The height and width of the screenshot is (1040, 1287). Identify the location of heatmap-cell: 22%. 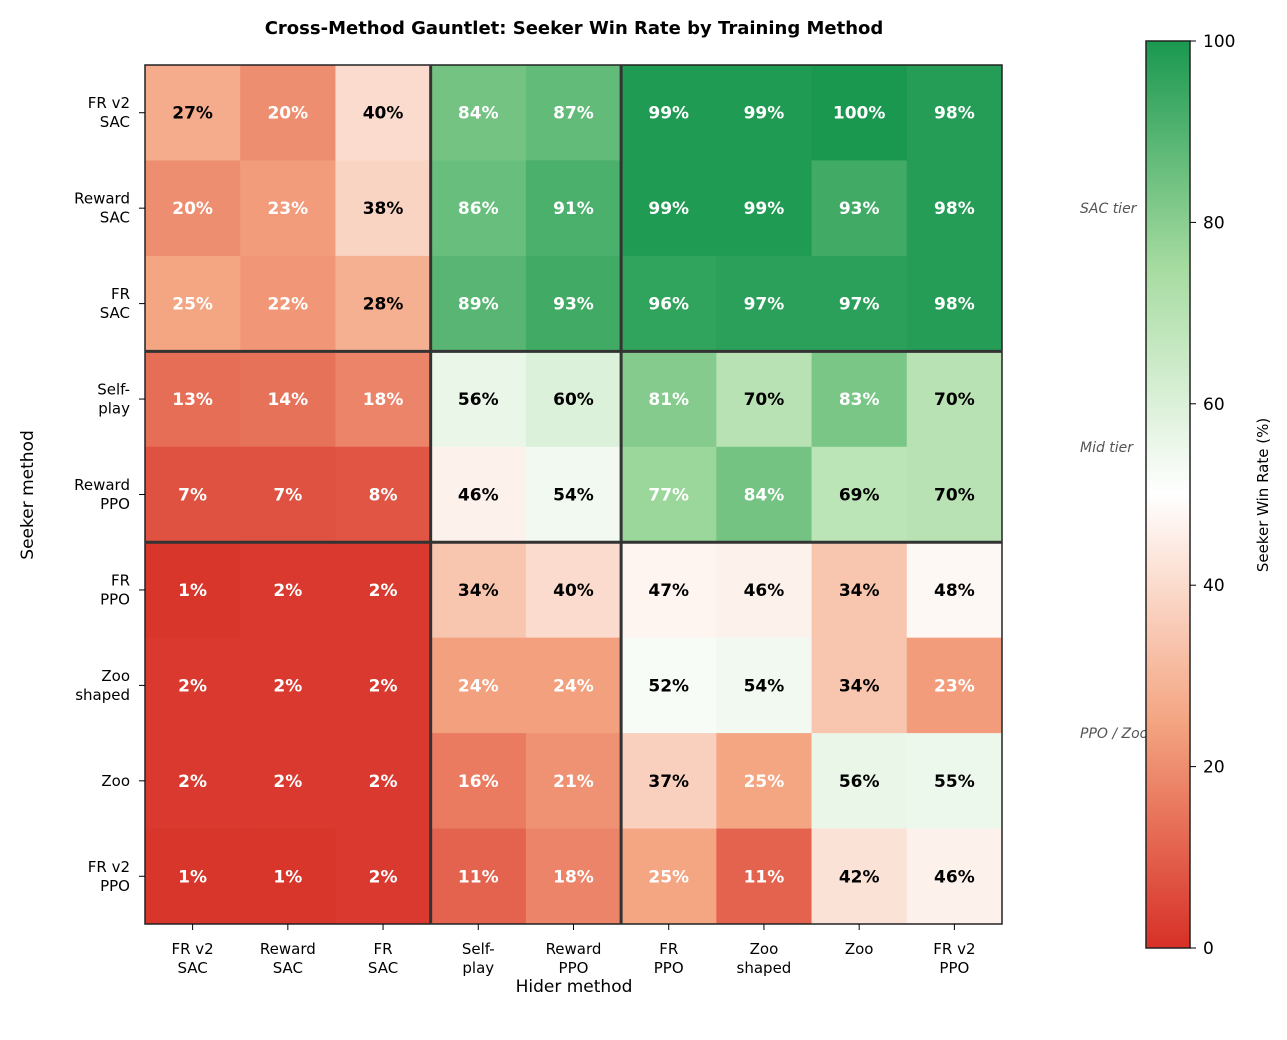
(288, 303).